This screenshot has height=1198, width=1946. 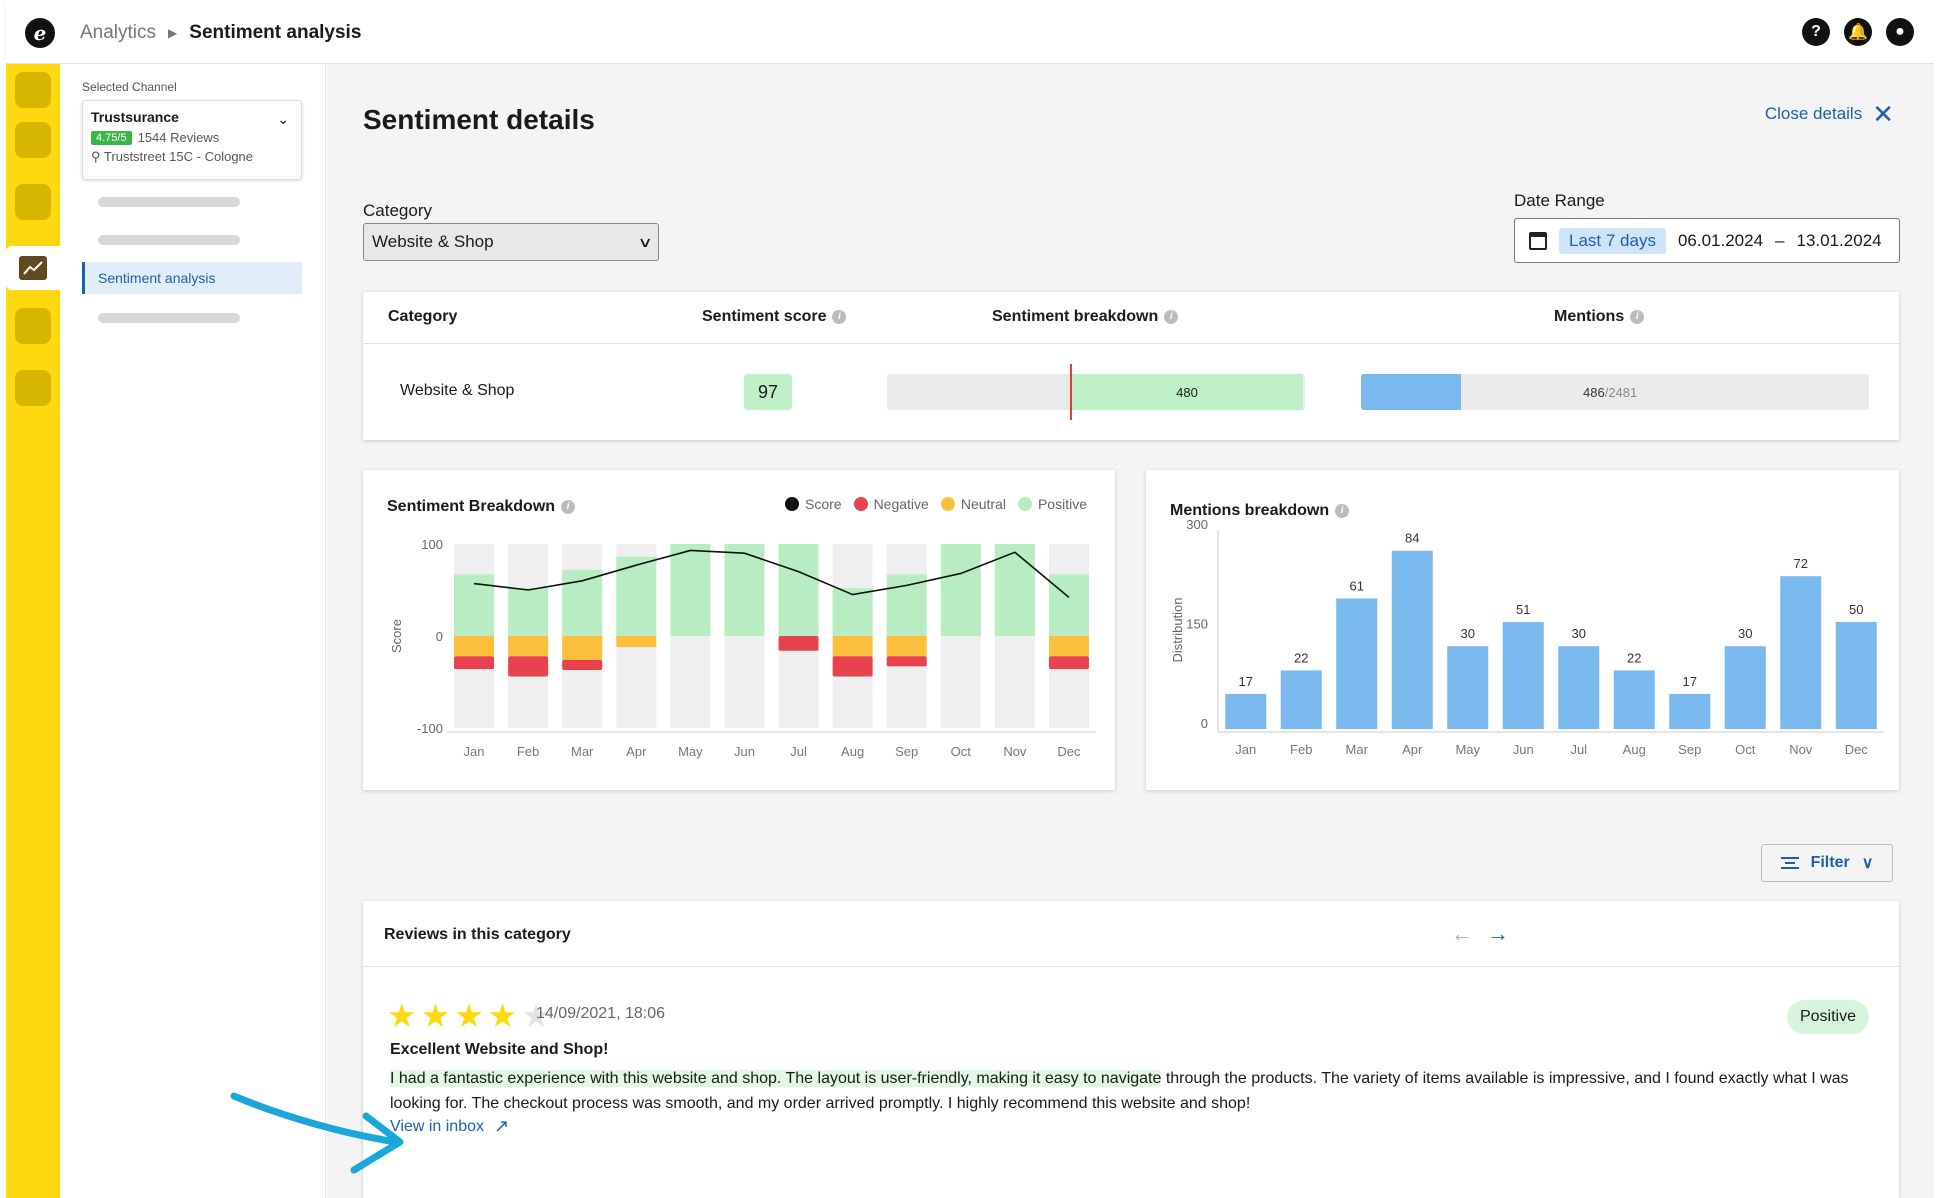 I want to click on legend-positive: Positive, so click(x=1052, y=504).